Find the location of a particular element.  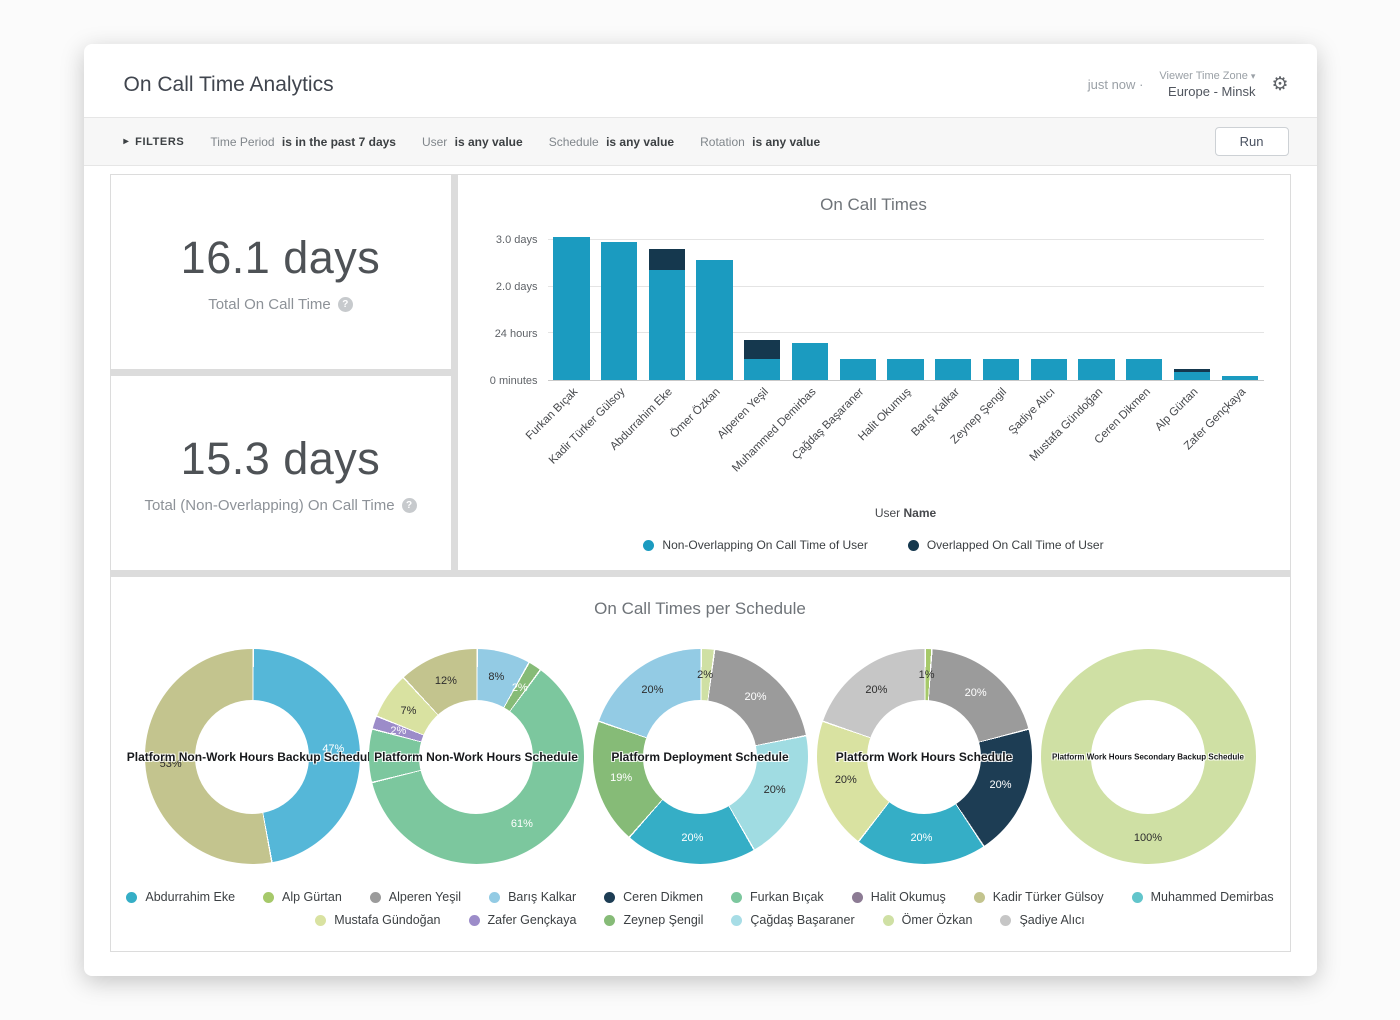

legend-user: Mustafa Gündoğan is located at coordinates (378, 920).